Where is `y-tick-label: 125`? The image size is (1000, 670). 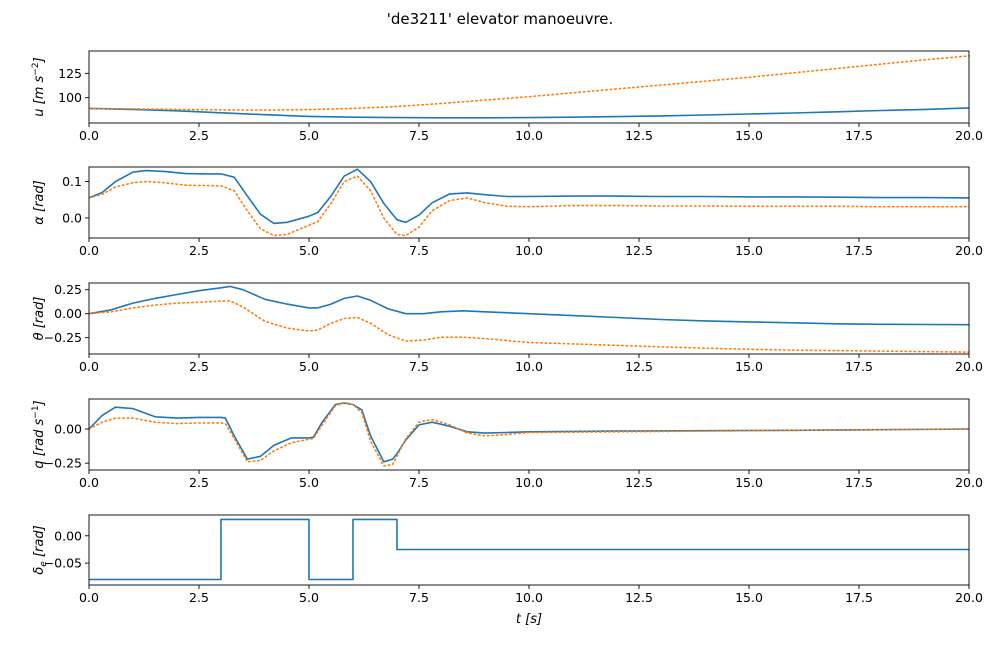
y-tick-label: 125 is located at coordinates (70, 73).